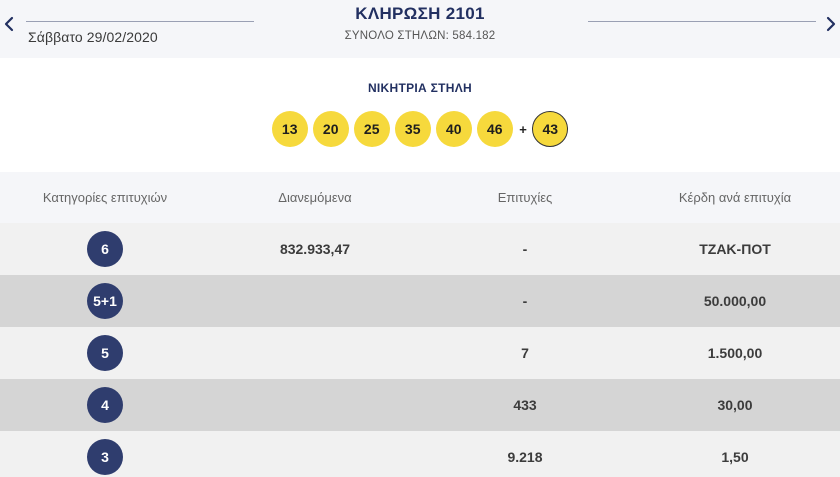 The width and height of the screenshot is (840, 477). Describe the element at coordinates (420, 88) in the screenshot. I see `winning-column-title: ΝΙΚΗΤΡΙΑ ΣΤΗΛΗ` at that location.